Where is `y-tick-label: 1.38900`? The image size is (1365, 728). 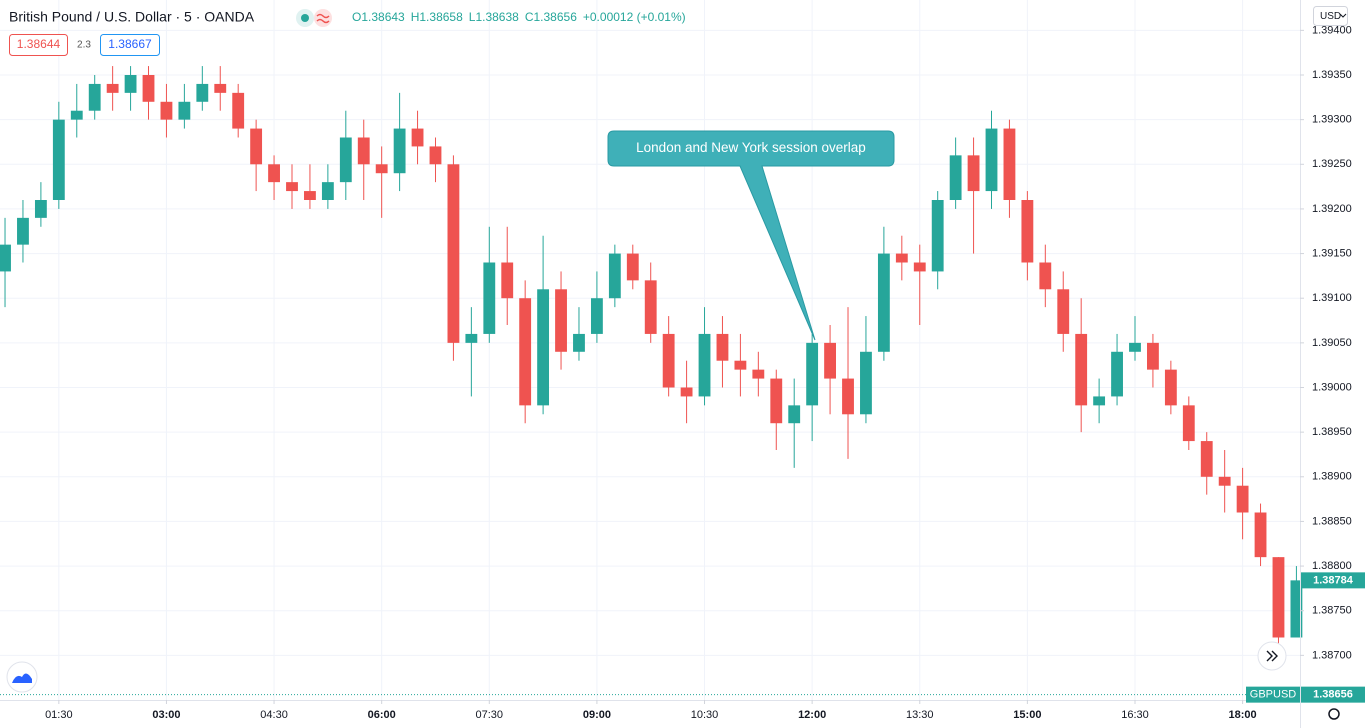
y-tick-label: 1.38900 is located at coordinates (1332, 477).